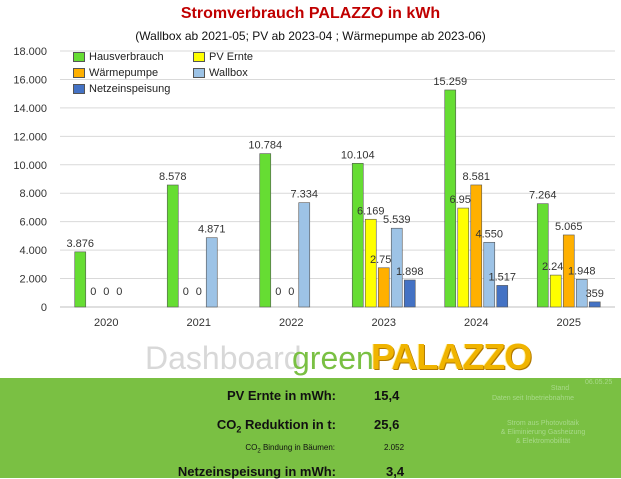 This screenshot has width=621, height=479. Describe the element at coordinates (231, 57) in the screenshot. I see `legend-label-pv-ernte: PV Ernte` at that location.